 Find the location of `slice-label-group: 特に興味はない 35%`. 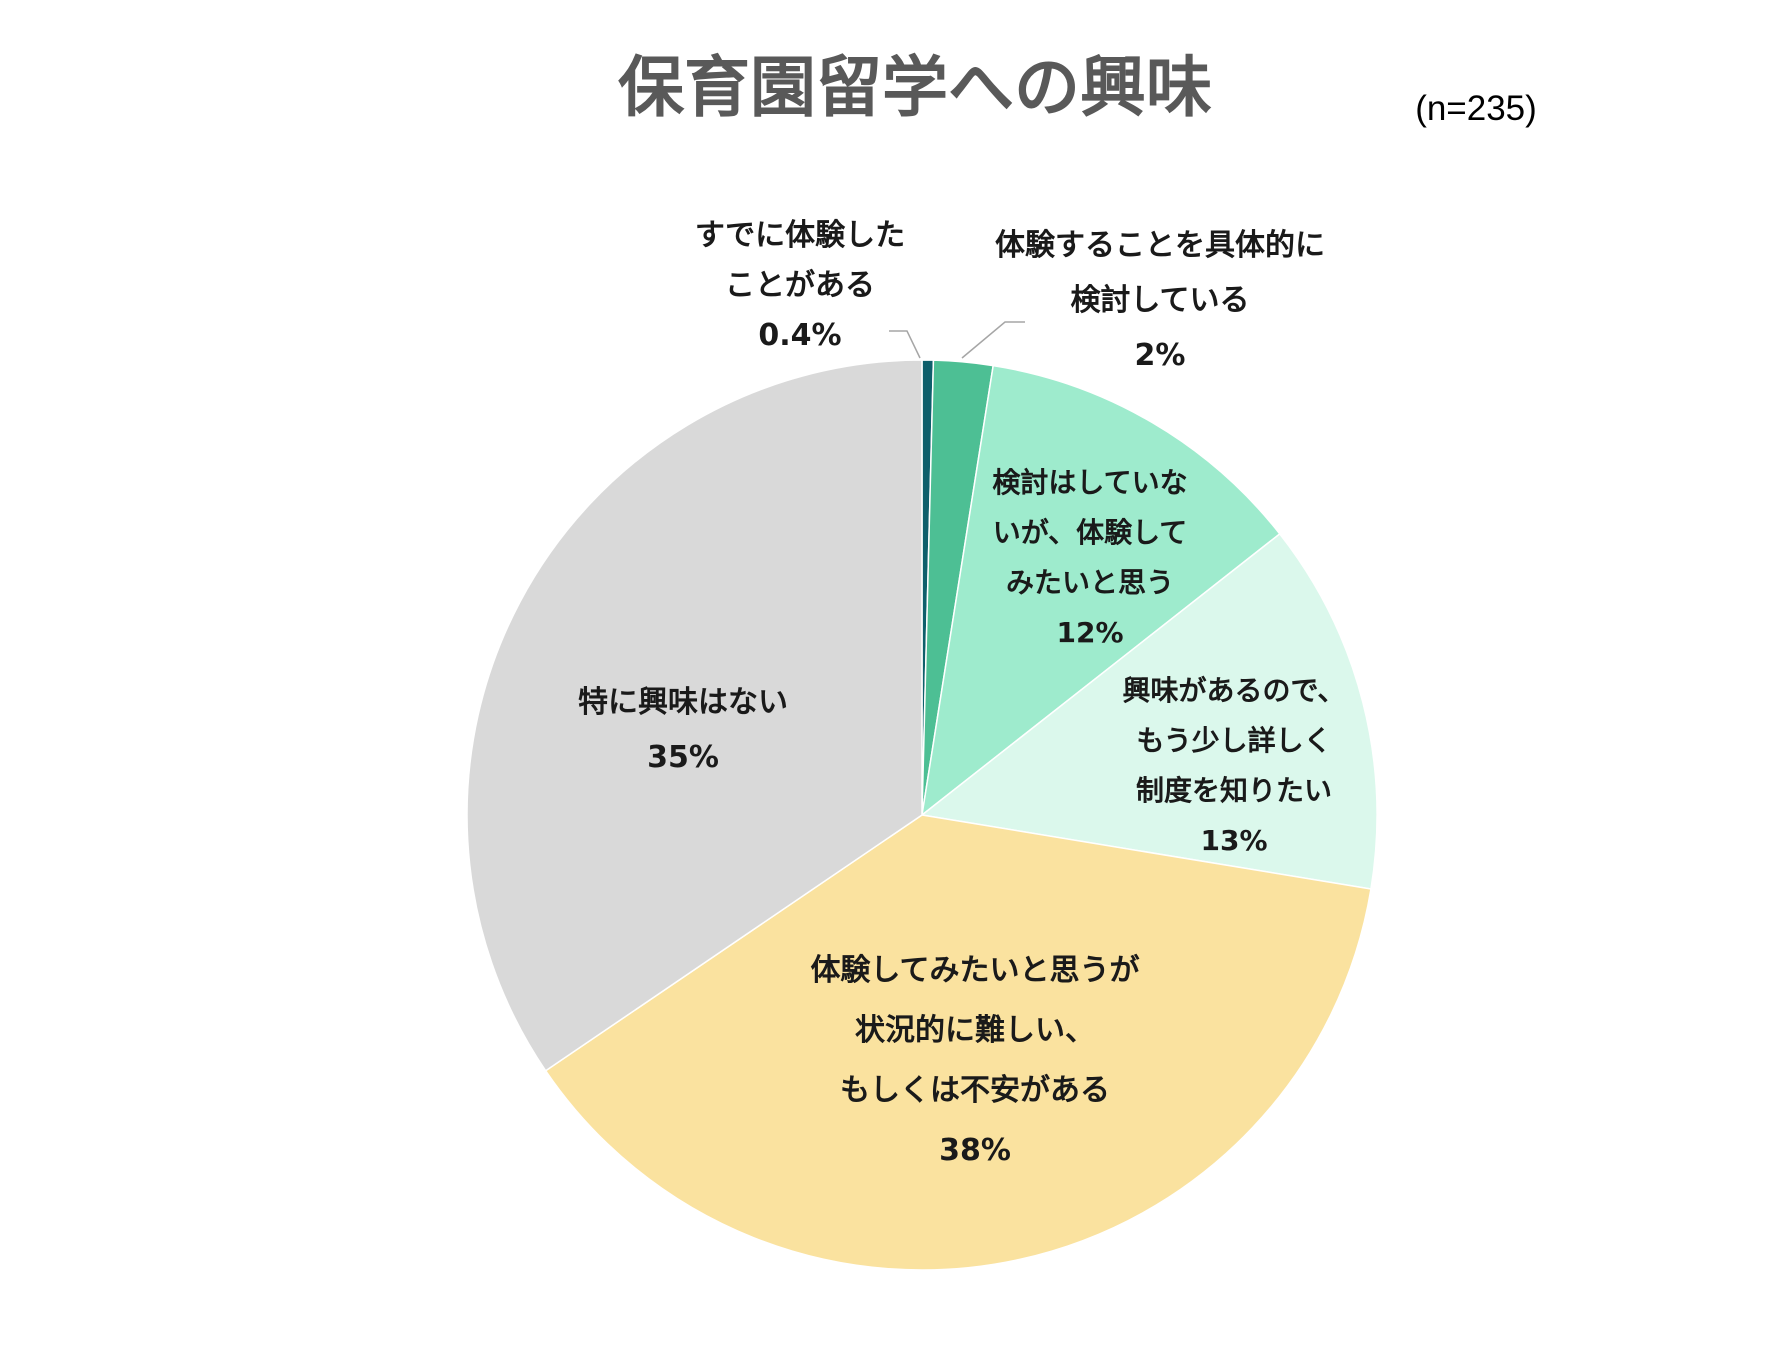

slice-label-group: 特に興味はない 35% is located at coordinates (683, 730).